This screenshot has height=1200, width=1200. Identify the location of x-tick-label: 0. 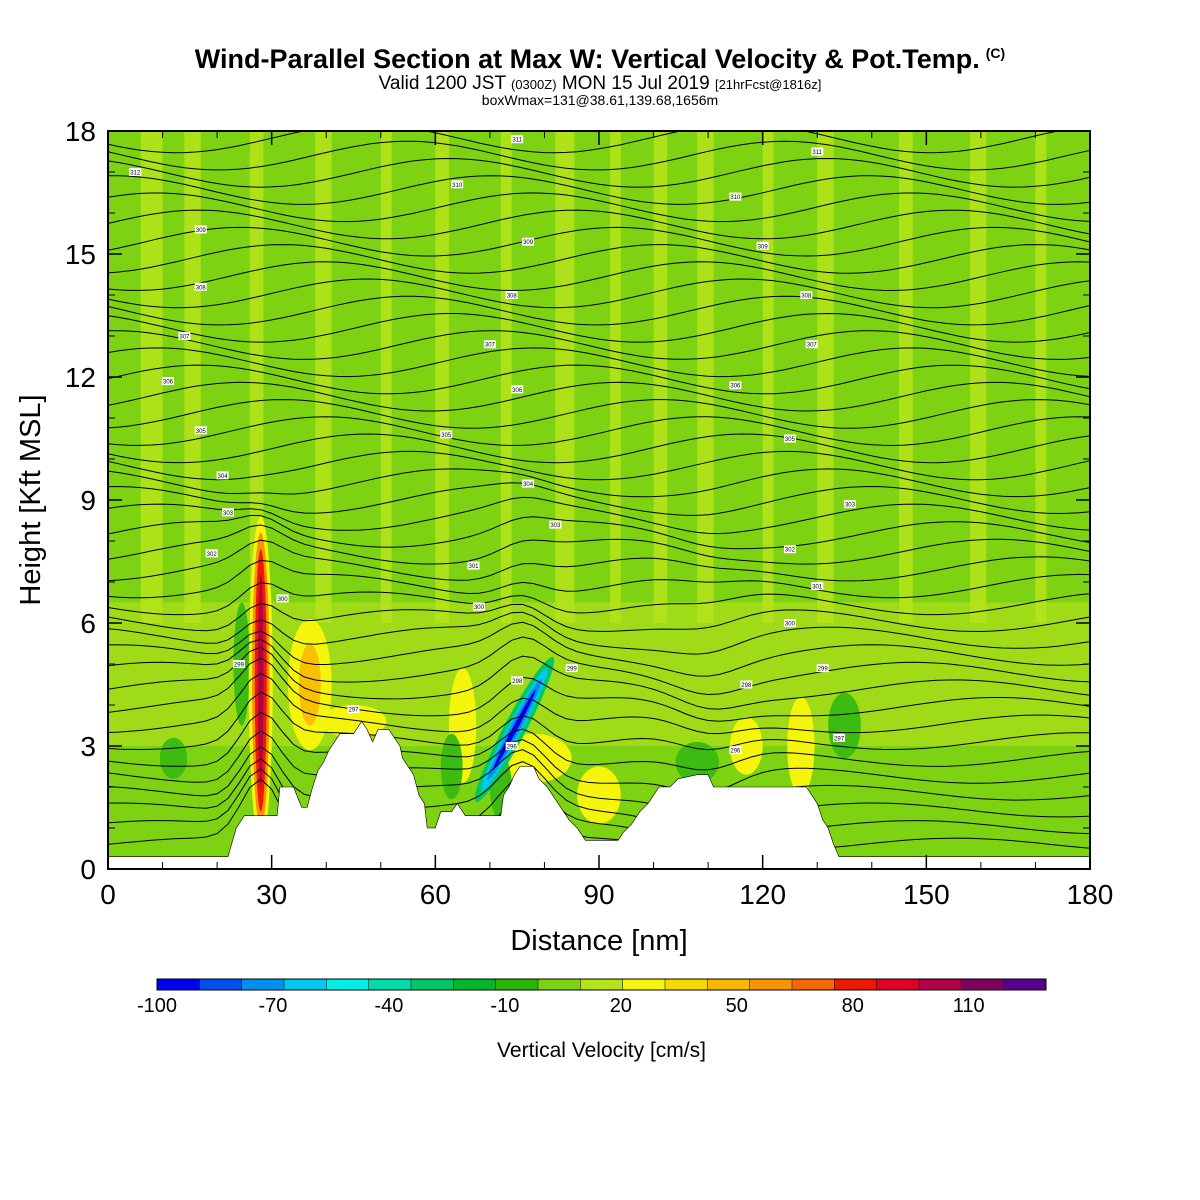
(108, 894).